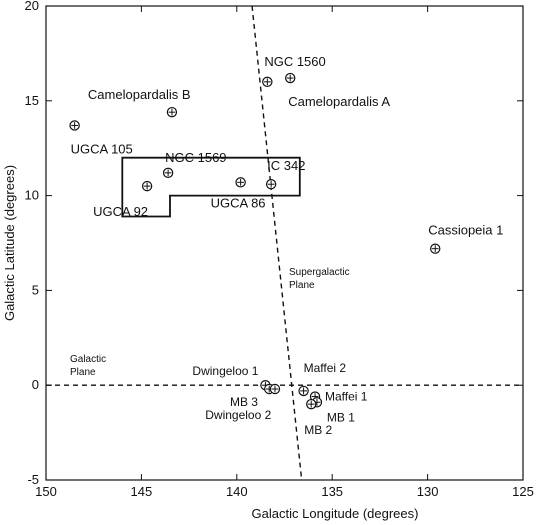 This screenshot has height=525, width=554. Describe the element at coordinates (32, 100) in the screenshot. I see `y-tick-label: 15` at that location.